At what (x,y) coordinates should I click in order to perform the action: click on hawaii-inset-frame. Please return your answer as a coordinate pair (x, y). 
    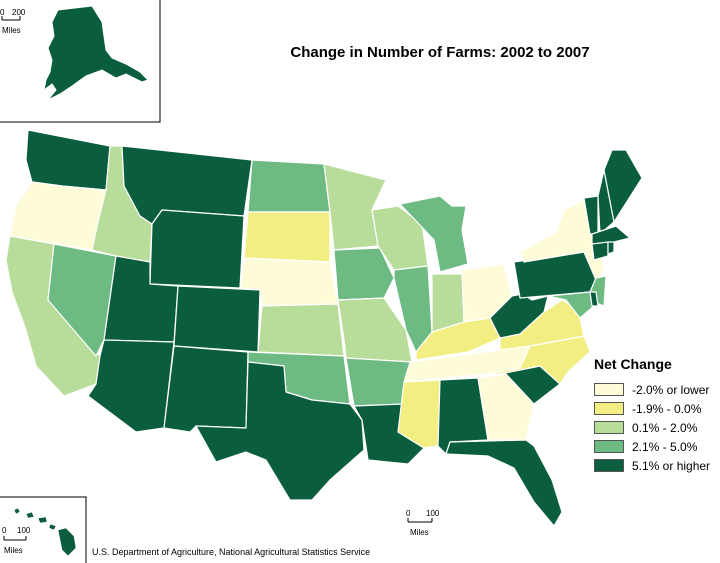
    Looking at the image, I should click on (43, 529).